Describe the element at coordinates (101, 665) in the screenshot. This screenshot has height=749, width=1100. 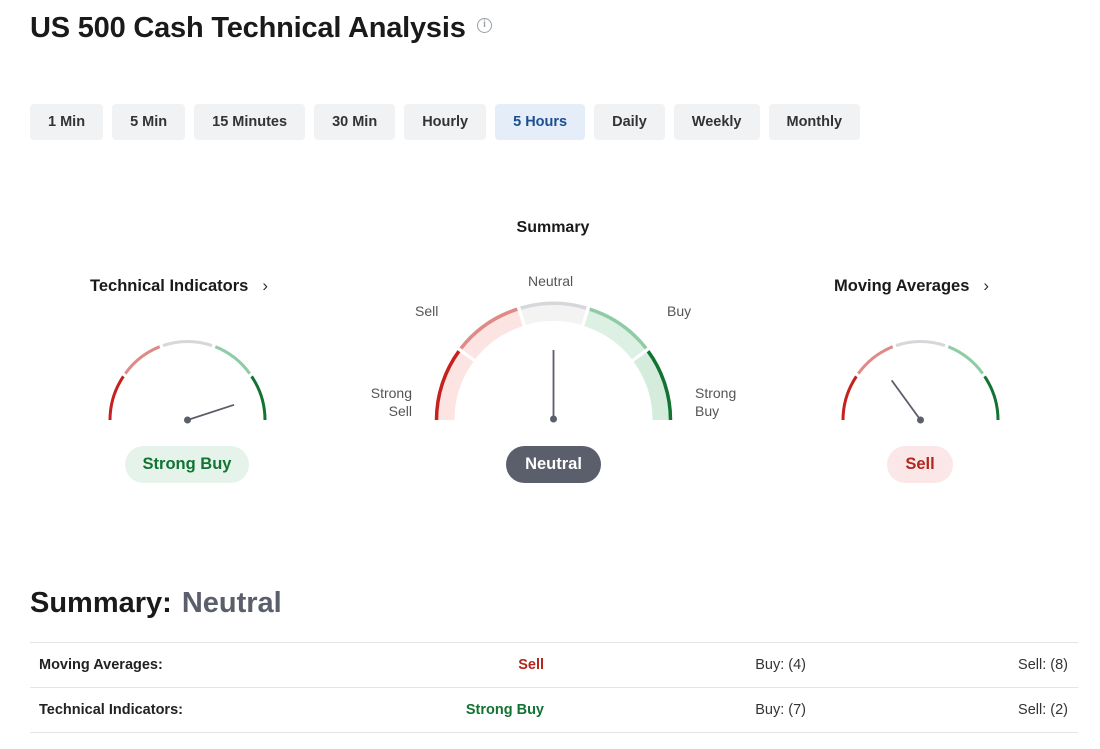
I see `row-name: Moving Averages:` at that location.